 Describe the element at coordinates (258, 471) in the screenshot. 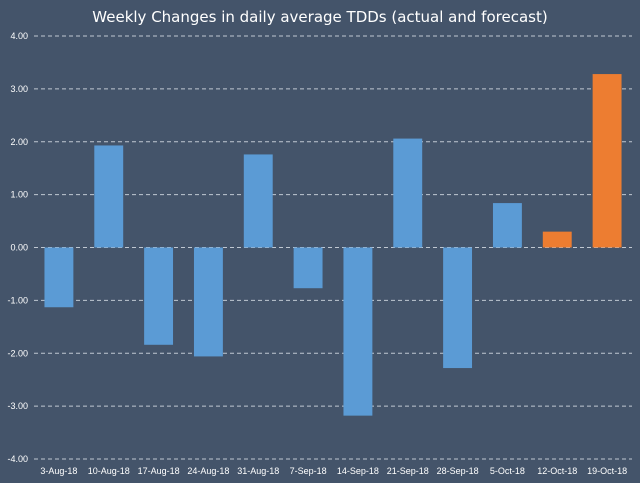

I see `x-tick-label: 31-Aug-18` at that location.